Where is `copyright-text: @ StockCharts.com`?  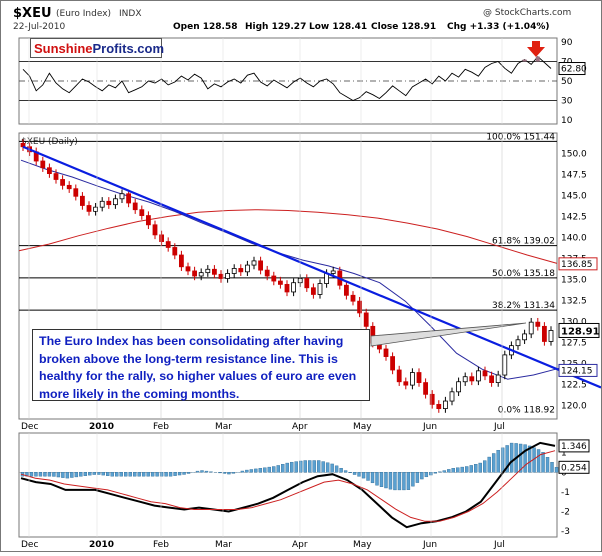 copyright-text: @ StockCharts.com is located at coordinates (527, 13).